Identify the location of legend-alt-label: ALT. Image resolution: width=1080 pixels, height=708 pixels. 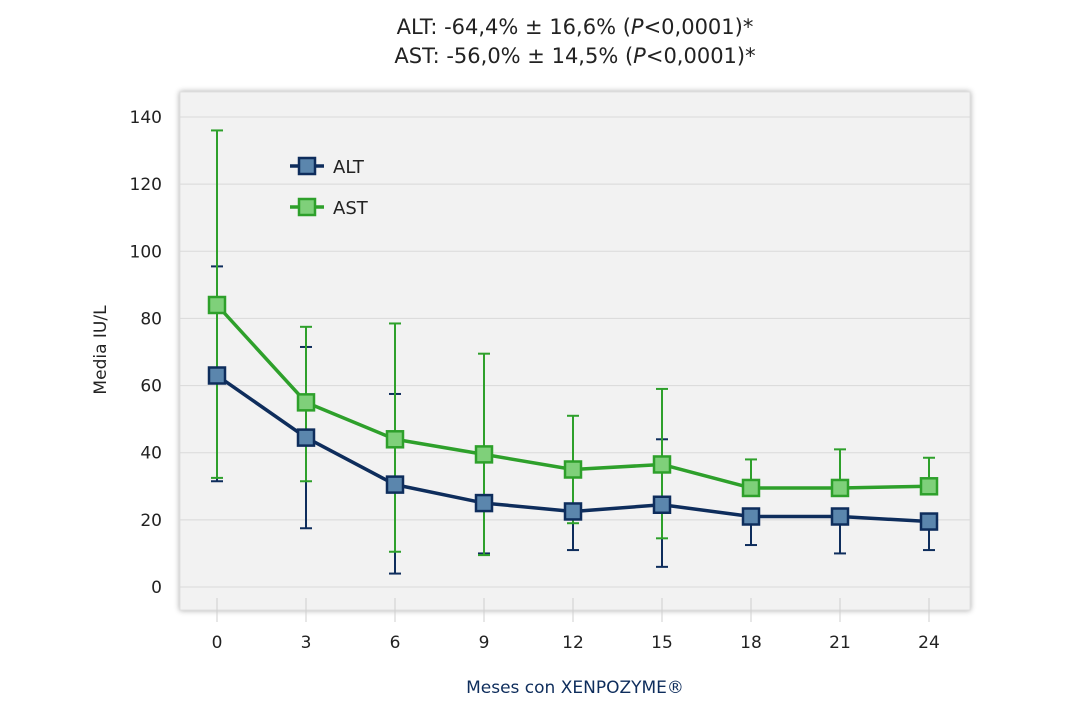
(349, 167).